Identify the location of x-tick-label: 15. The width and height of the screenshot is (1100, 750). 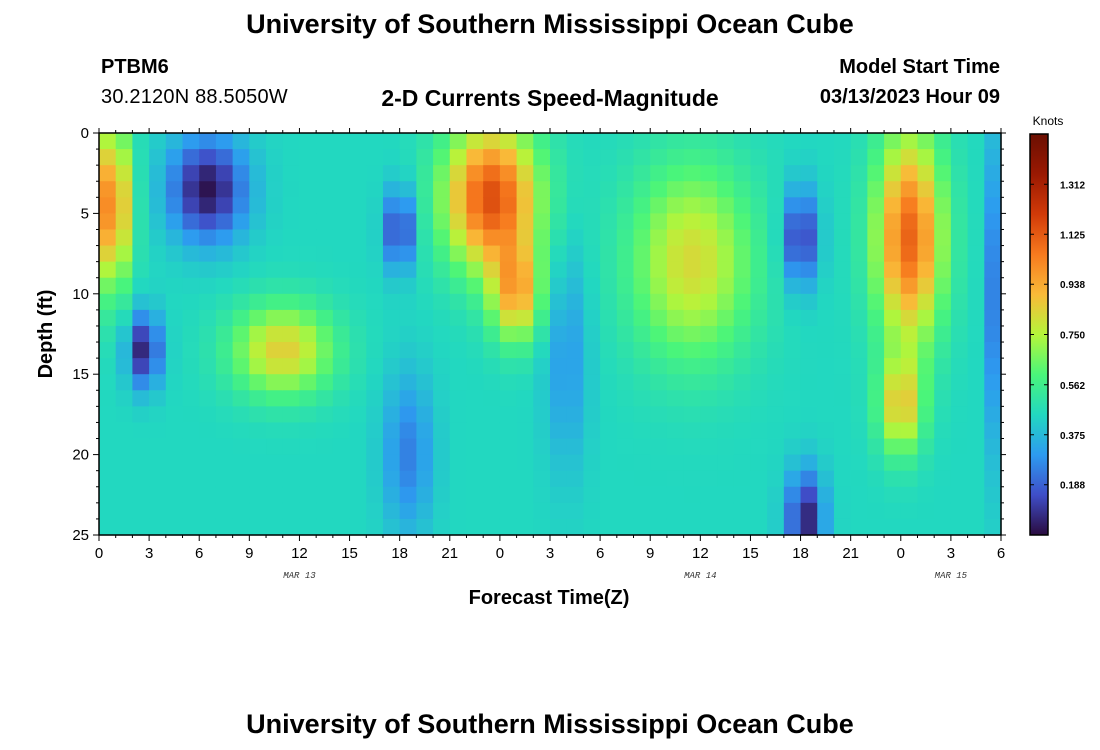
(750, 553).